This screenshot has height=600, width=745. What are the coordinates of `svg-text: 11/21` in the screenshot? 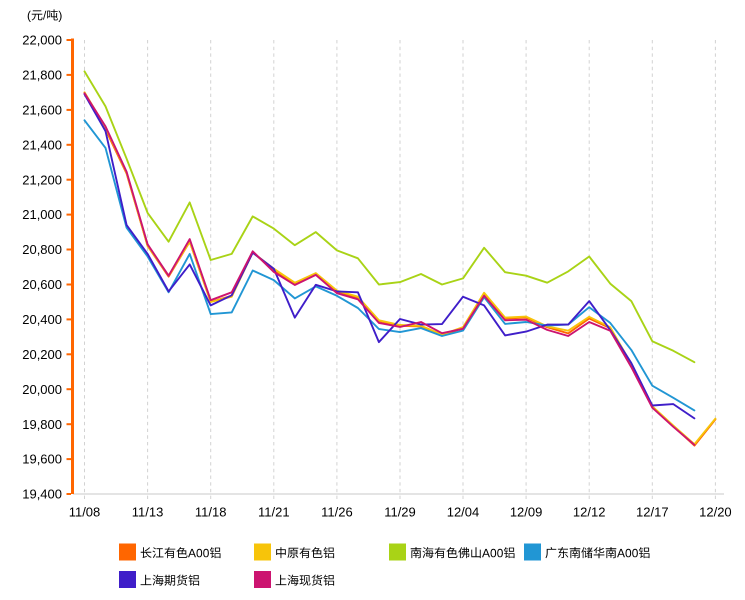 It's located at (274, 512).